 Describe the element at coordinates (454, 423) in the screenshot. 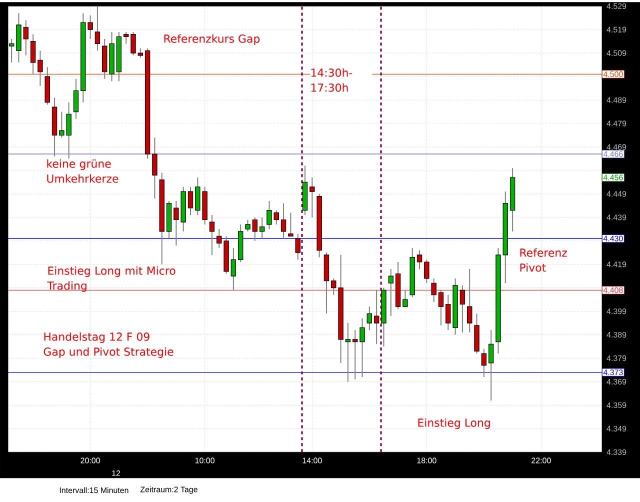

I see `annotation: Einstieg Long` at that location.